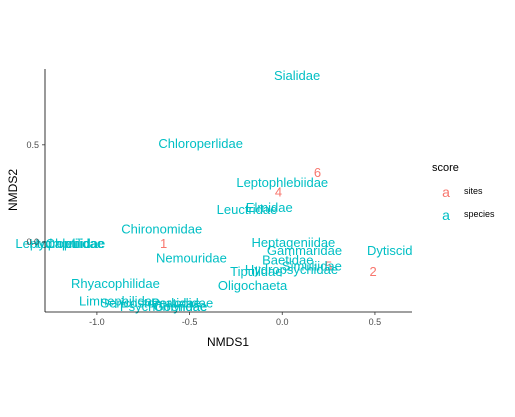 This screenshot has width=515, height=417. I want to click on x-tick-label: 0.5, so click(375, 322).